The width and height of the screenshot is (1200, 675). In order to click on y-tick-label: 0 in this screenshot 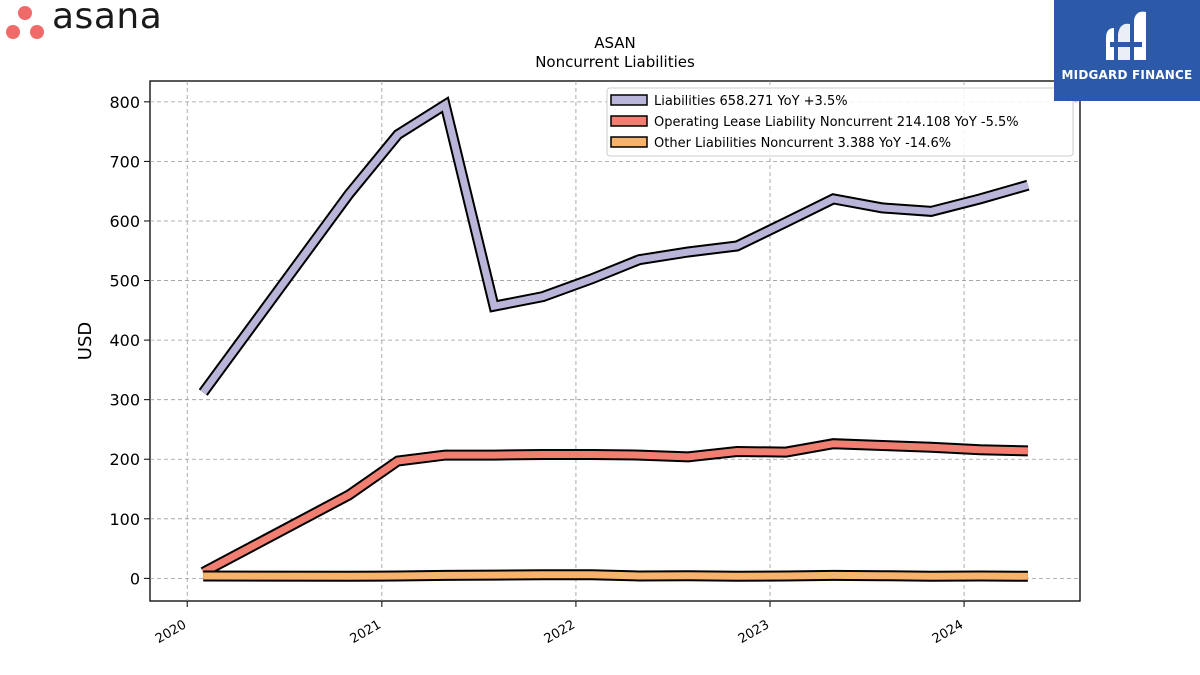, I will do `click(135, 578)`.